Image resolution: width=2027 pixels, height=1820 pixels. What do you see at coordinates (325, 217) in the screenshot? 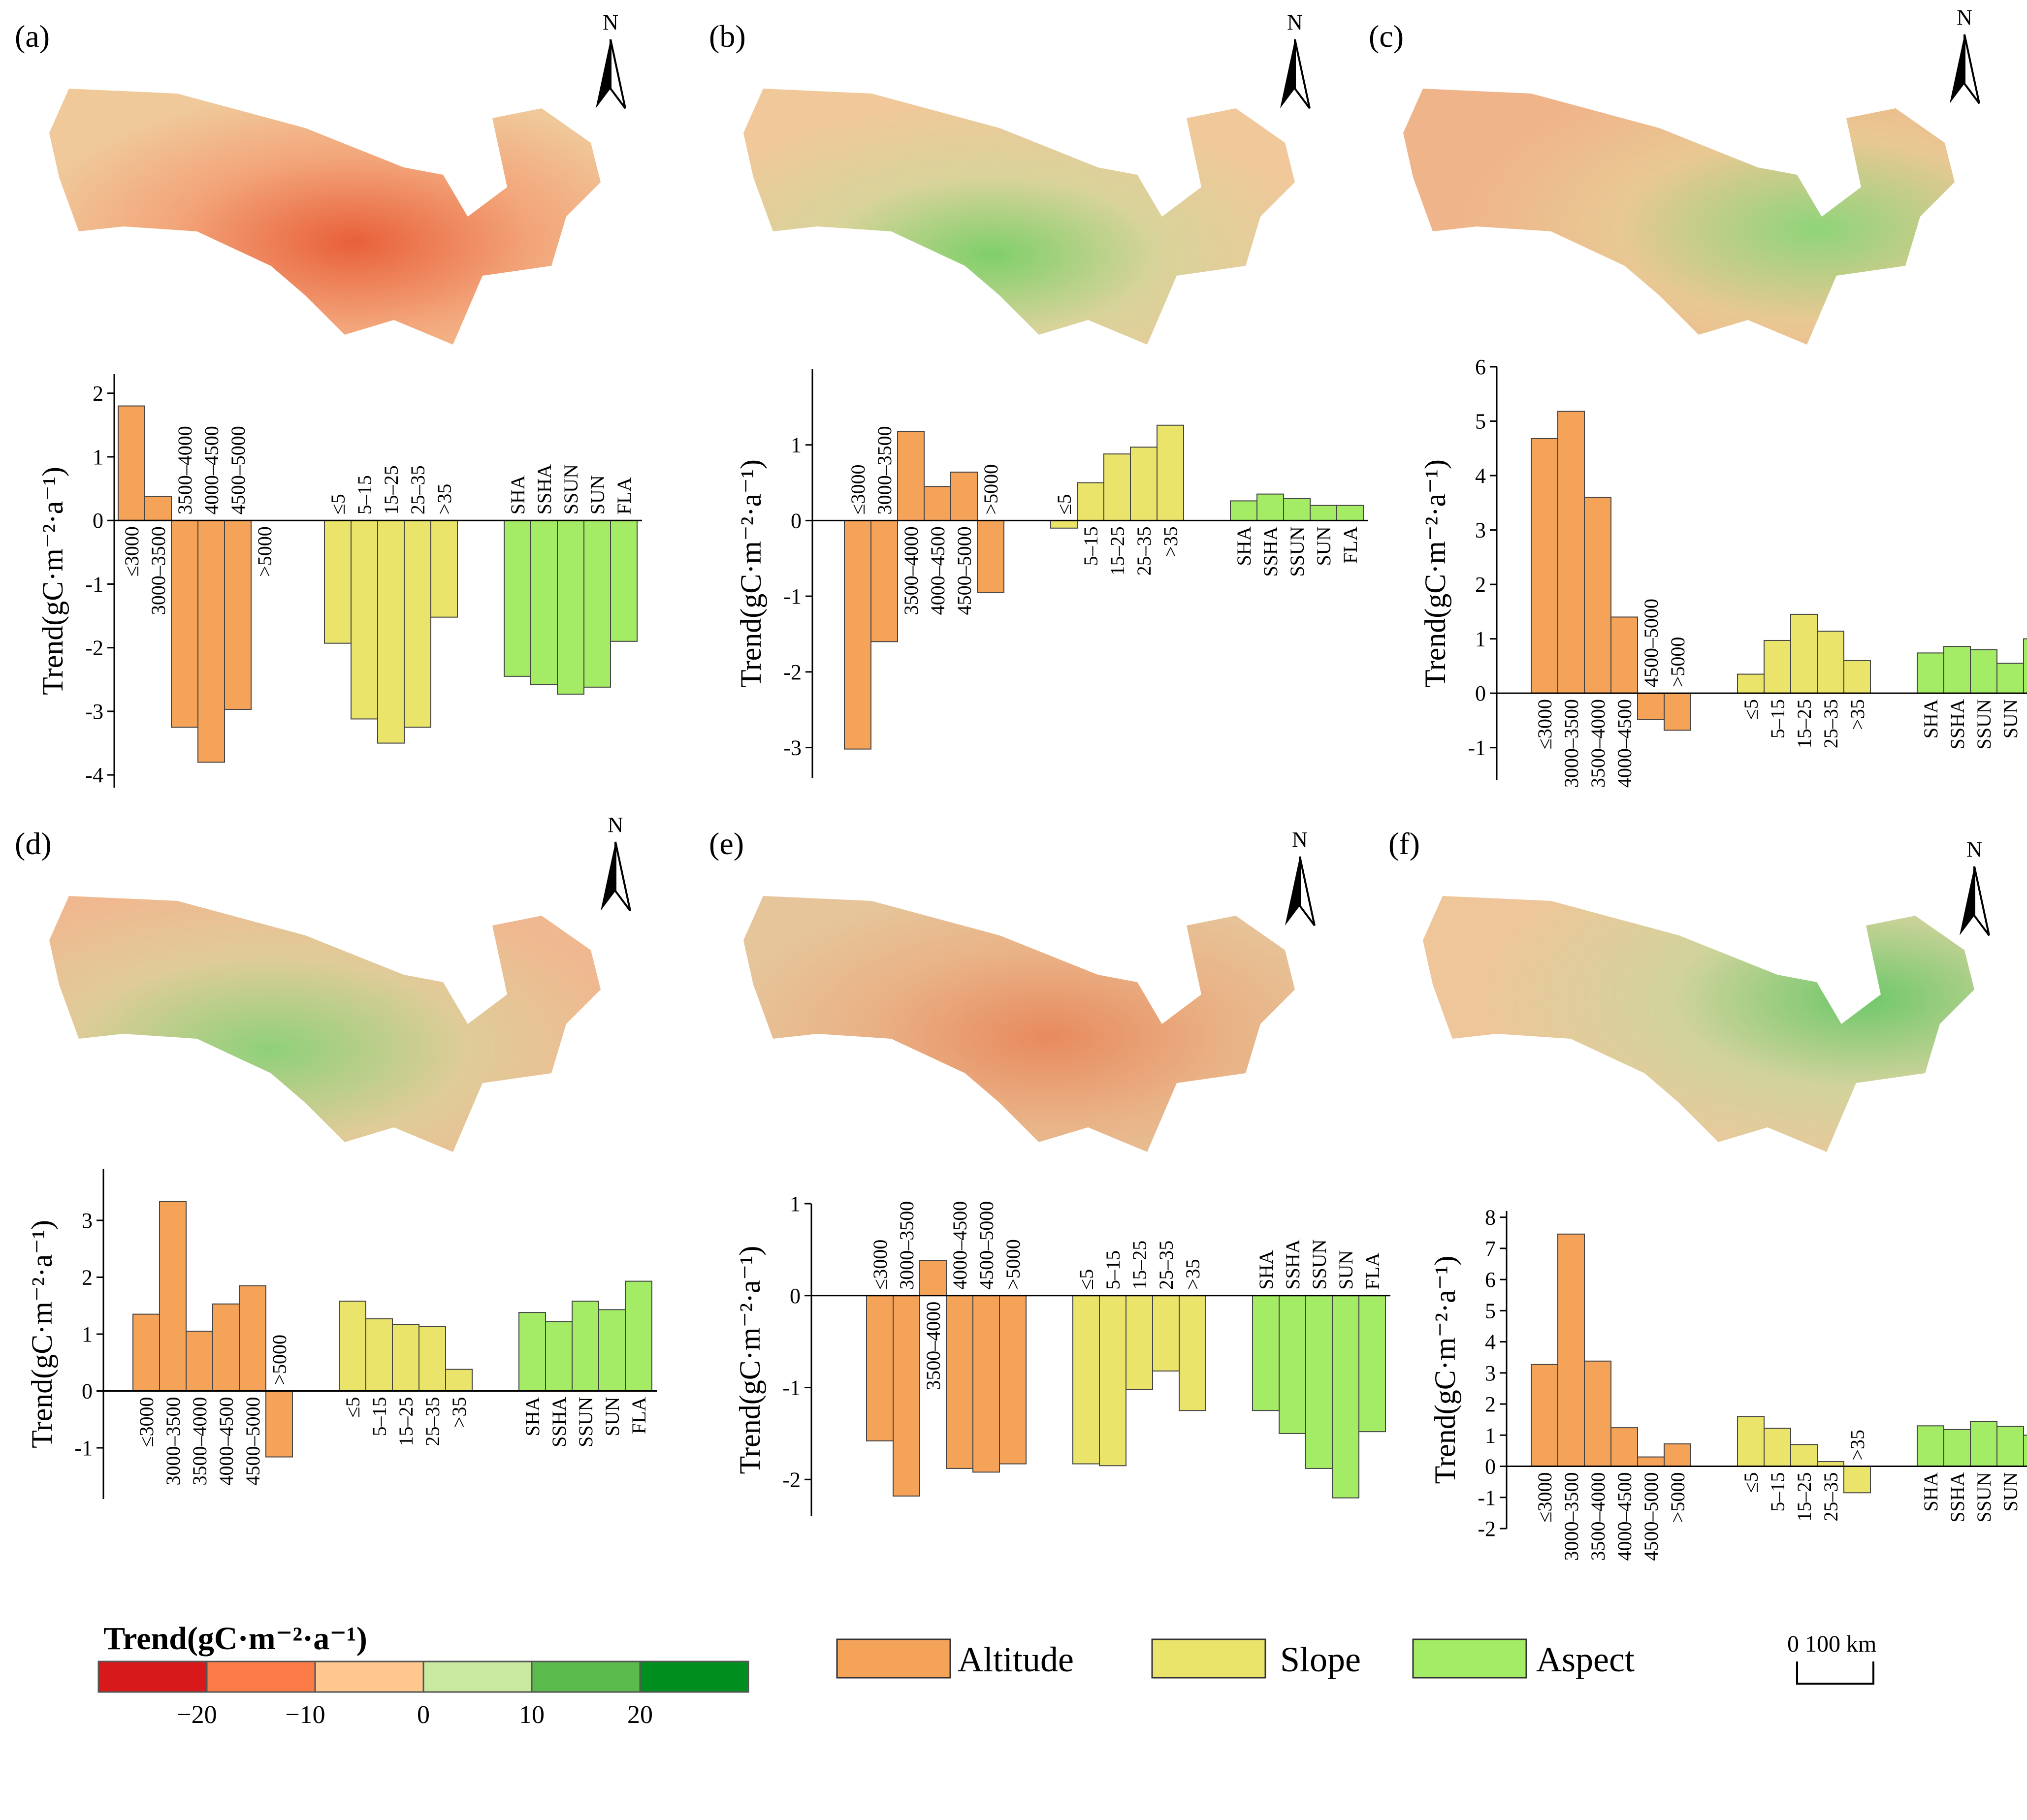
I see `region-map-a` at bounding box center [325, 217].